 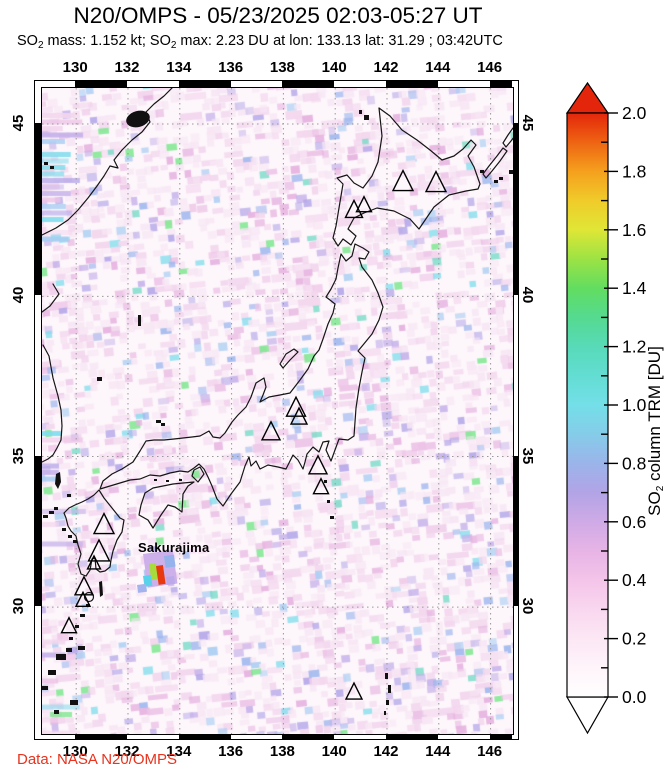 I want to click on colorbar-tick-labels: 0.0 0.2 0.4 0.6 0.8 1.0 1.2 1.4 1.6 1.8 2.0, so click(x=634, y=405).